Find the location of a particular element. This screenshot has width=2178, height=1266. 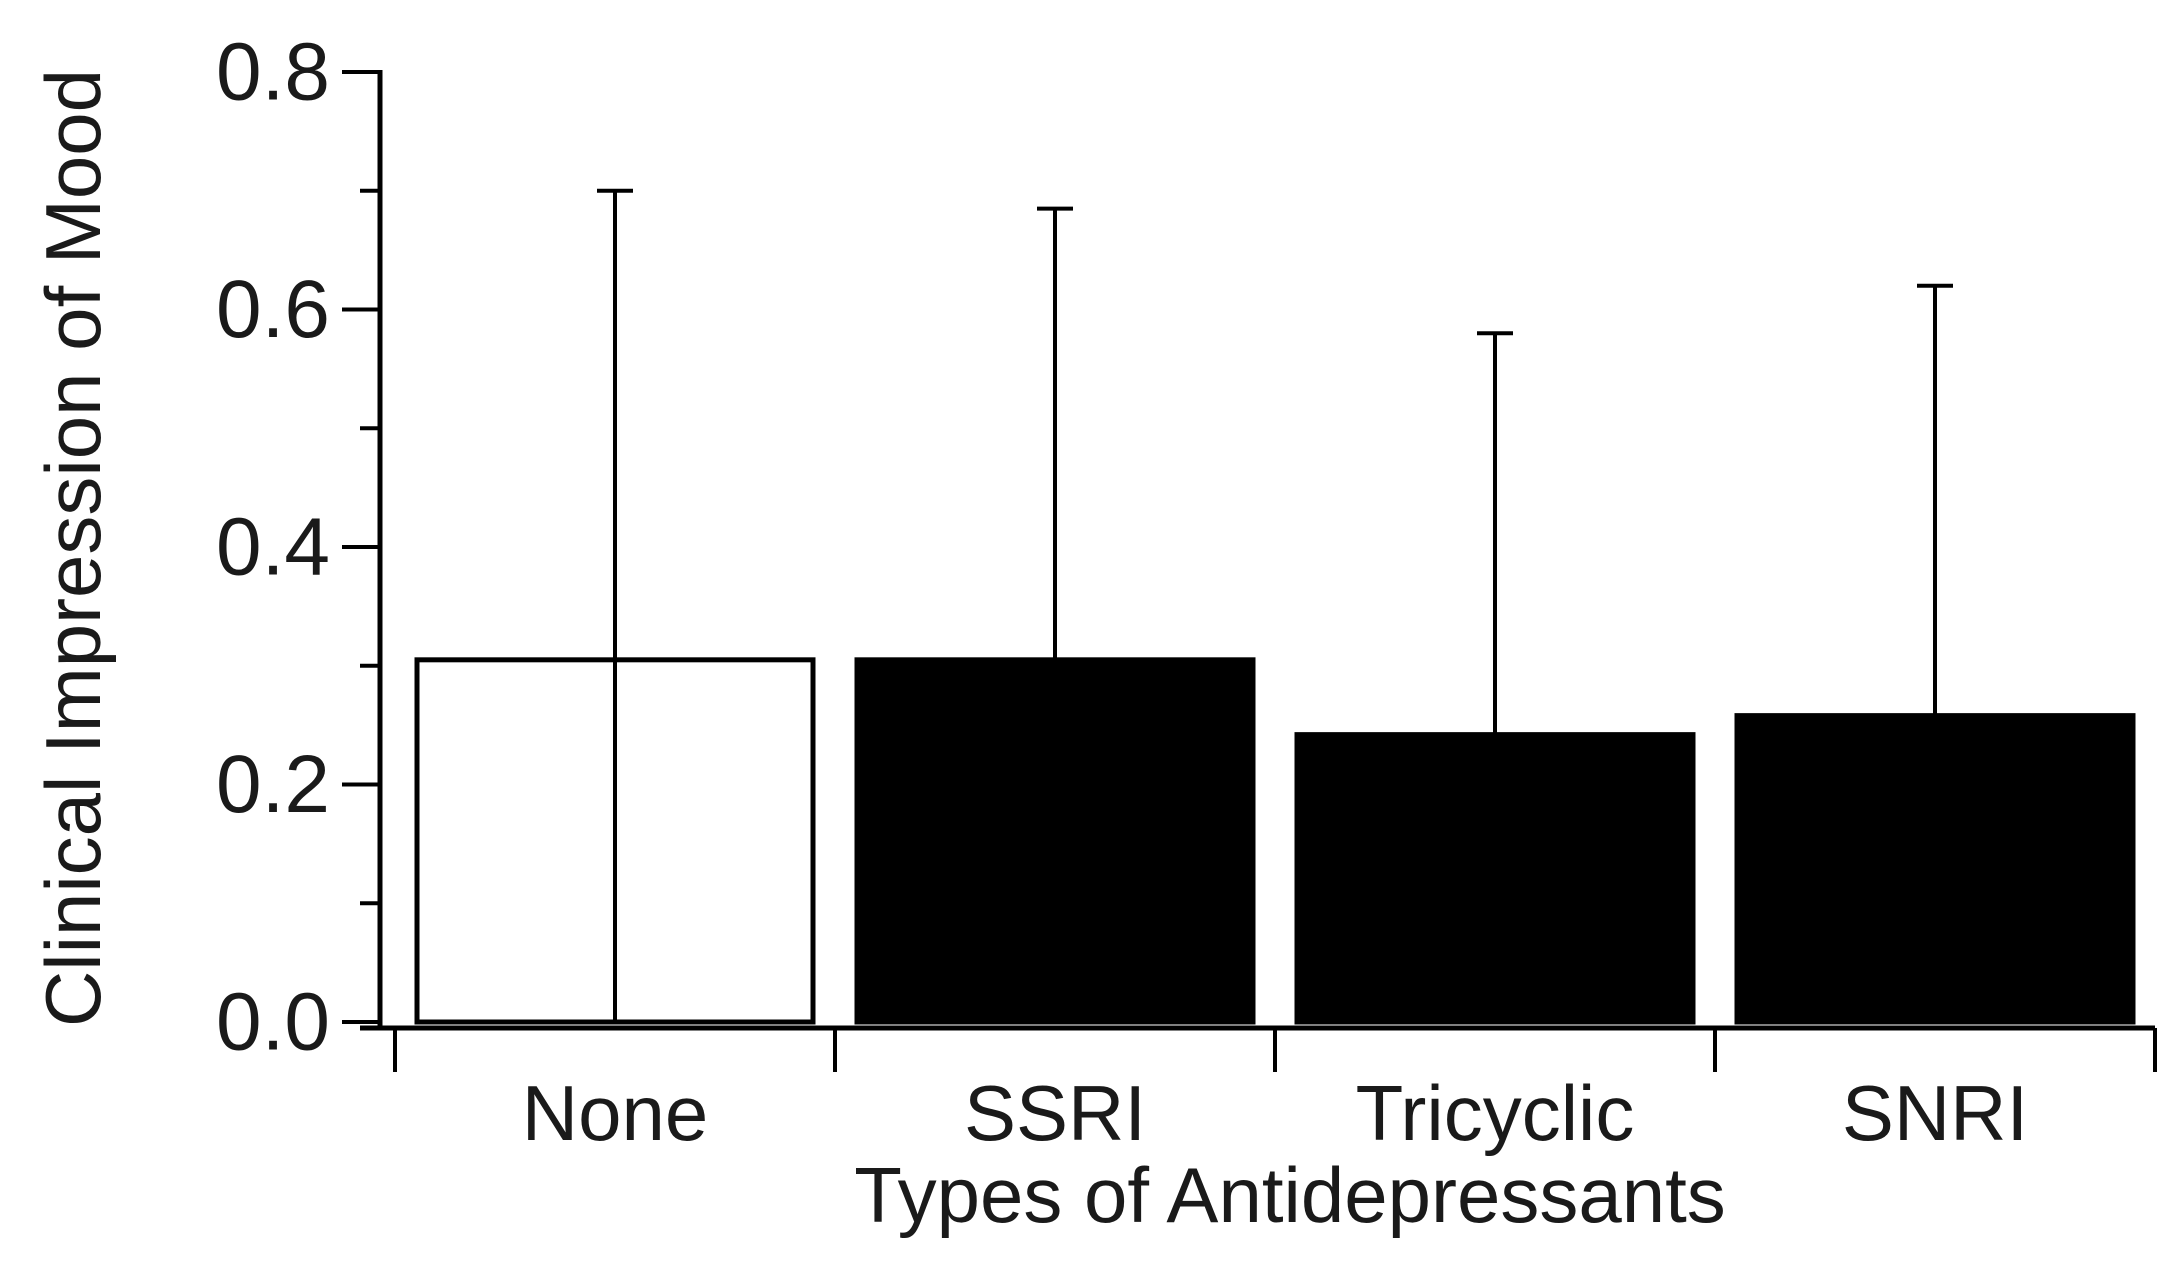

y-tick-label: 0.8 is located at coordinates (273, 72).